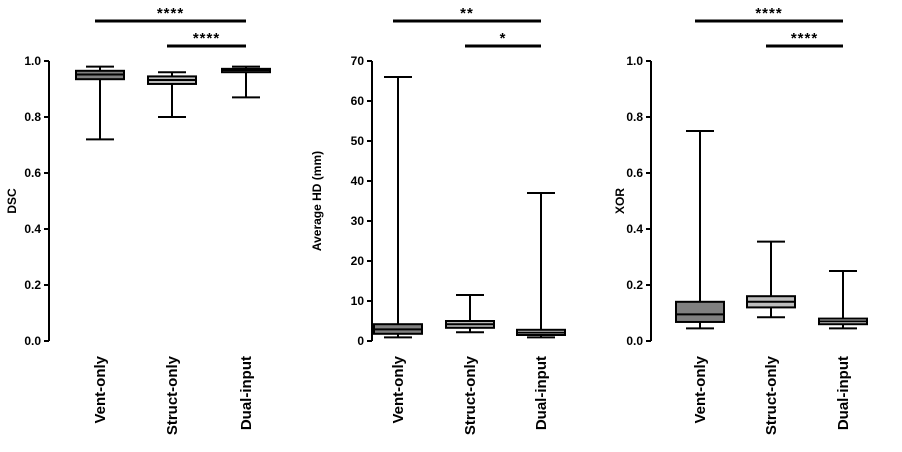 The height and width of the screenshot is (452, 902). Describe the element at coordinates (358, 141) in the screenshot. I see `y-tick-label: 50` at that location.